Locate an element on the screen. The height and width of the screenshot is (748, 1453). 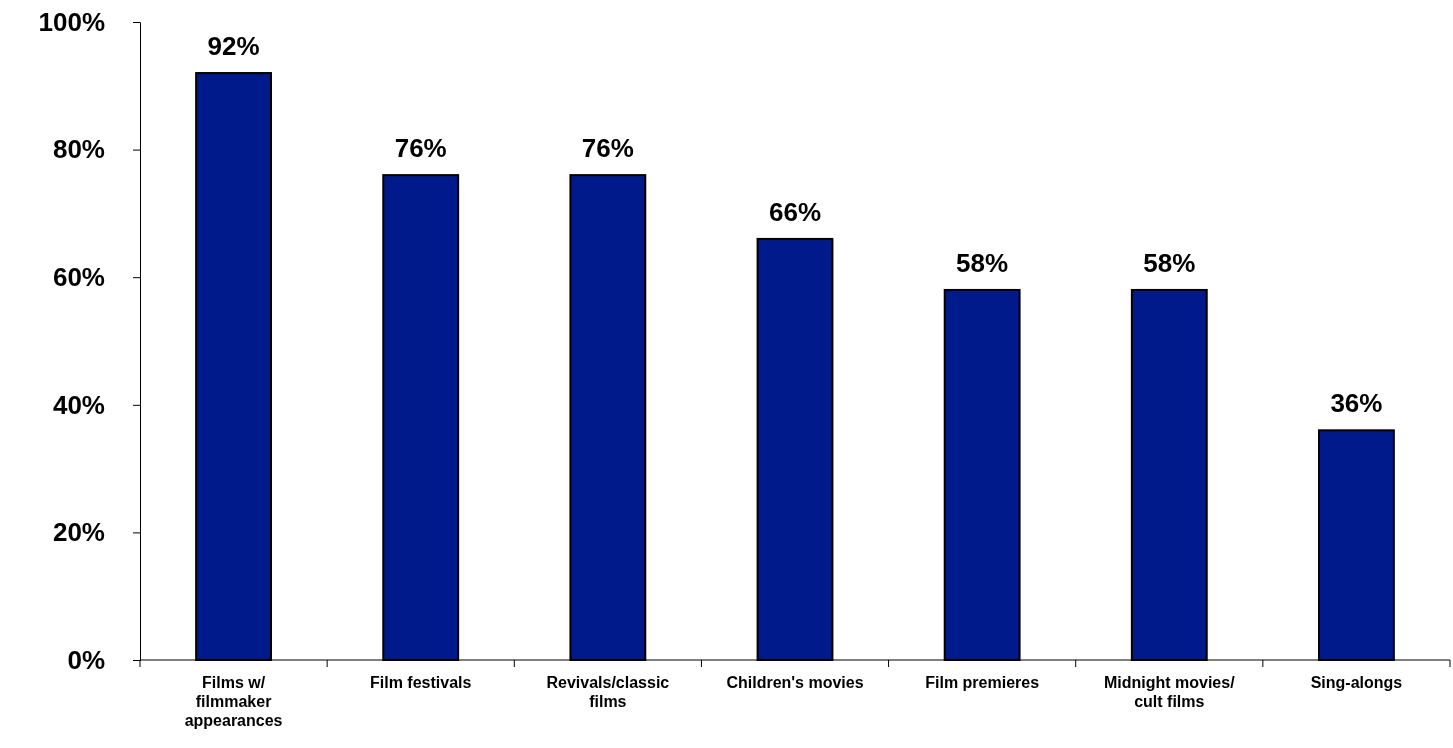
x-tick-label: Film festivals is located at coordinates (421, 682).